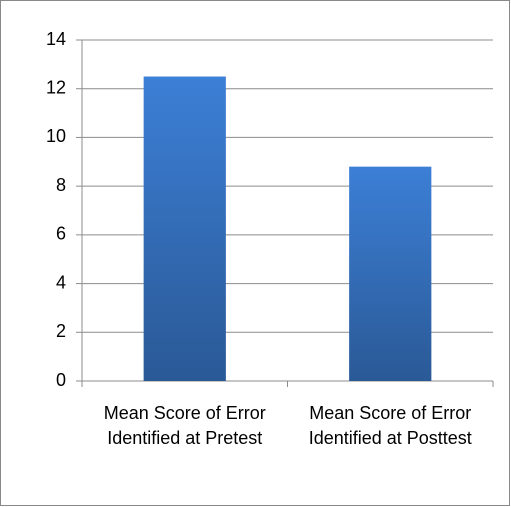  Describe the element at coordinates (56, 136) in the screenshot. I see `y-tick-label: 10` at that location.